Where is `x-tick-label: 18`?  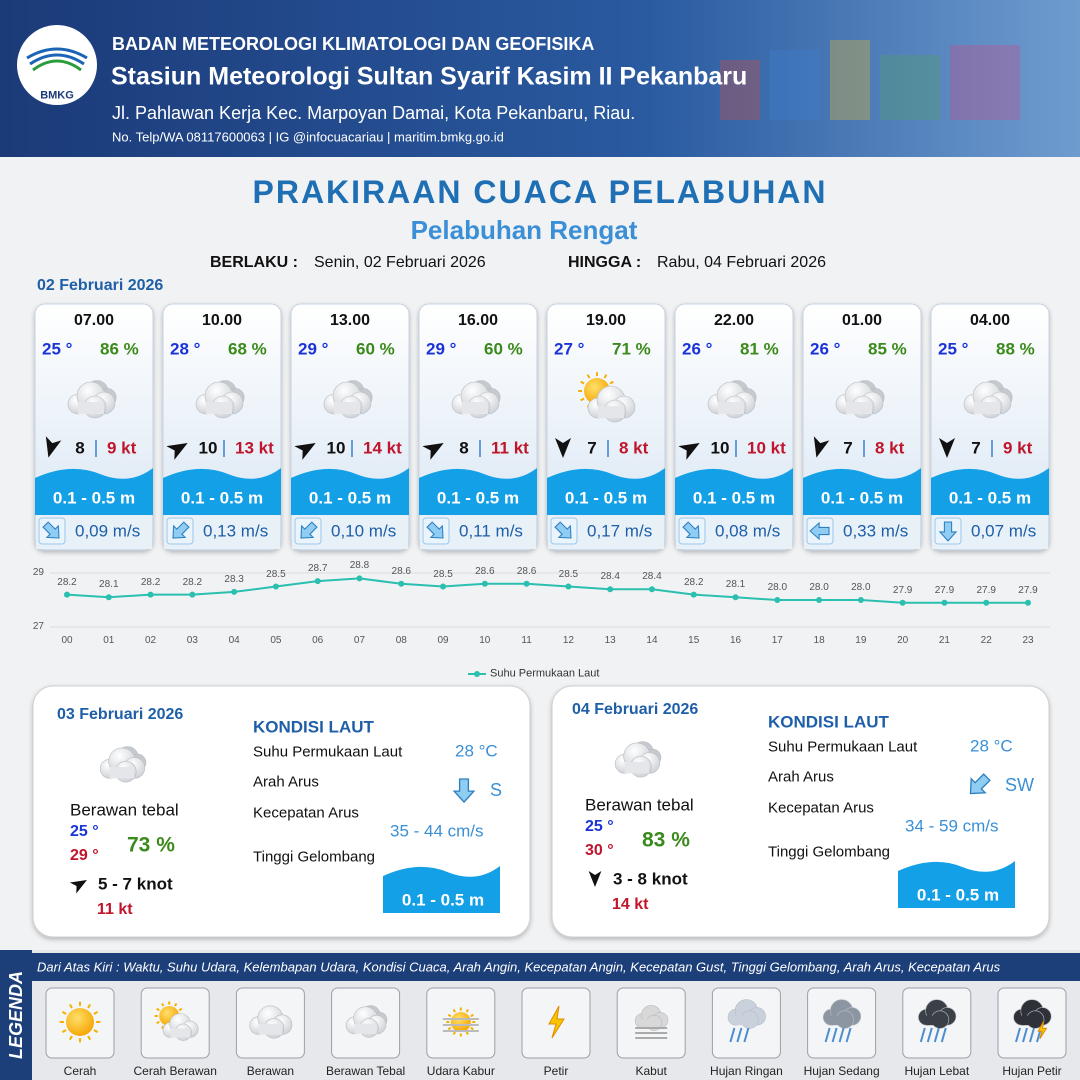 x-tick-label: 18 is located at coordinates (819, 640).